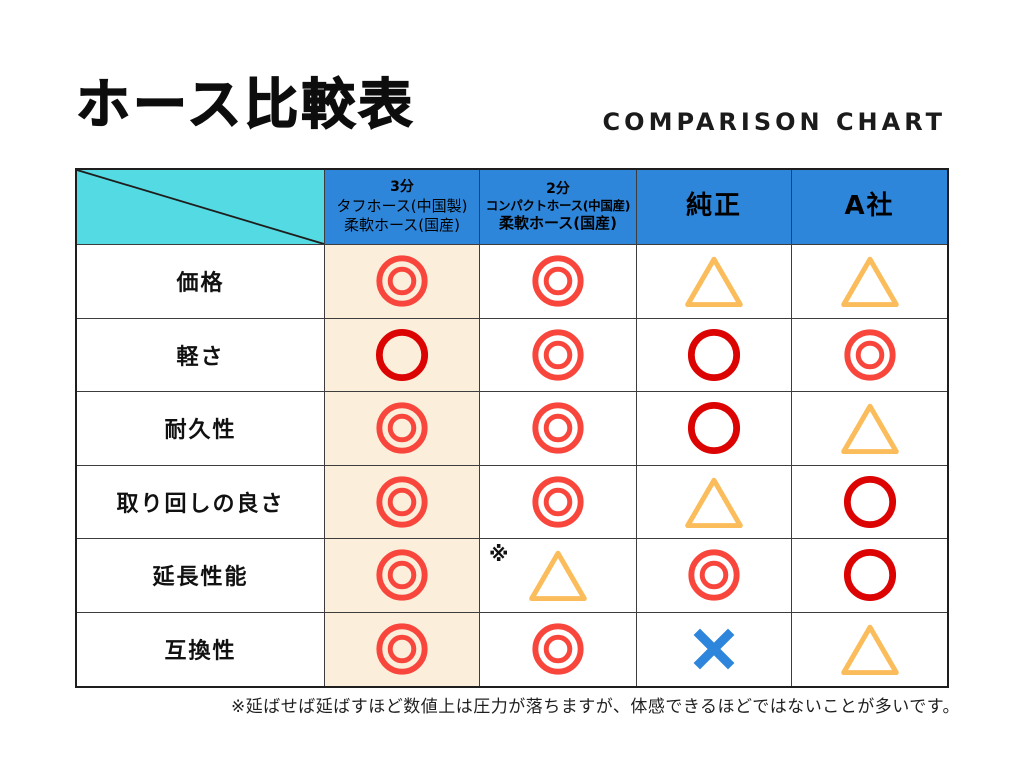  I want to click on row-label: 価格, so click(201, 282).